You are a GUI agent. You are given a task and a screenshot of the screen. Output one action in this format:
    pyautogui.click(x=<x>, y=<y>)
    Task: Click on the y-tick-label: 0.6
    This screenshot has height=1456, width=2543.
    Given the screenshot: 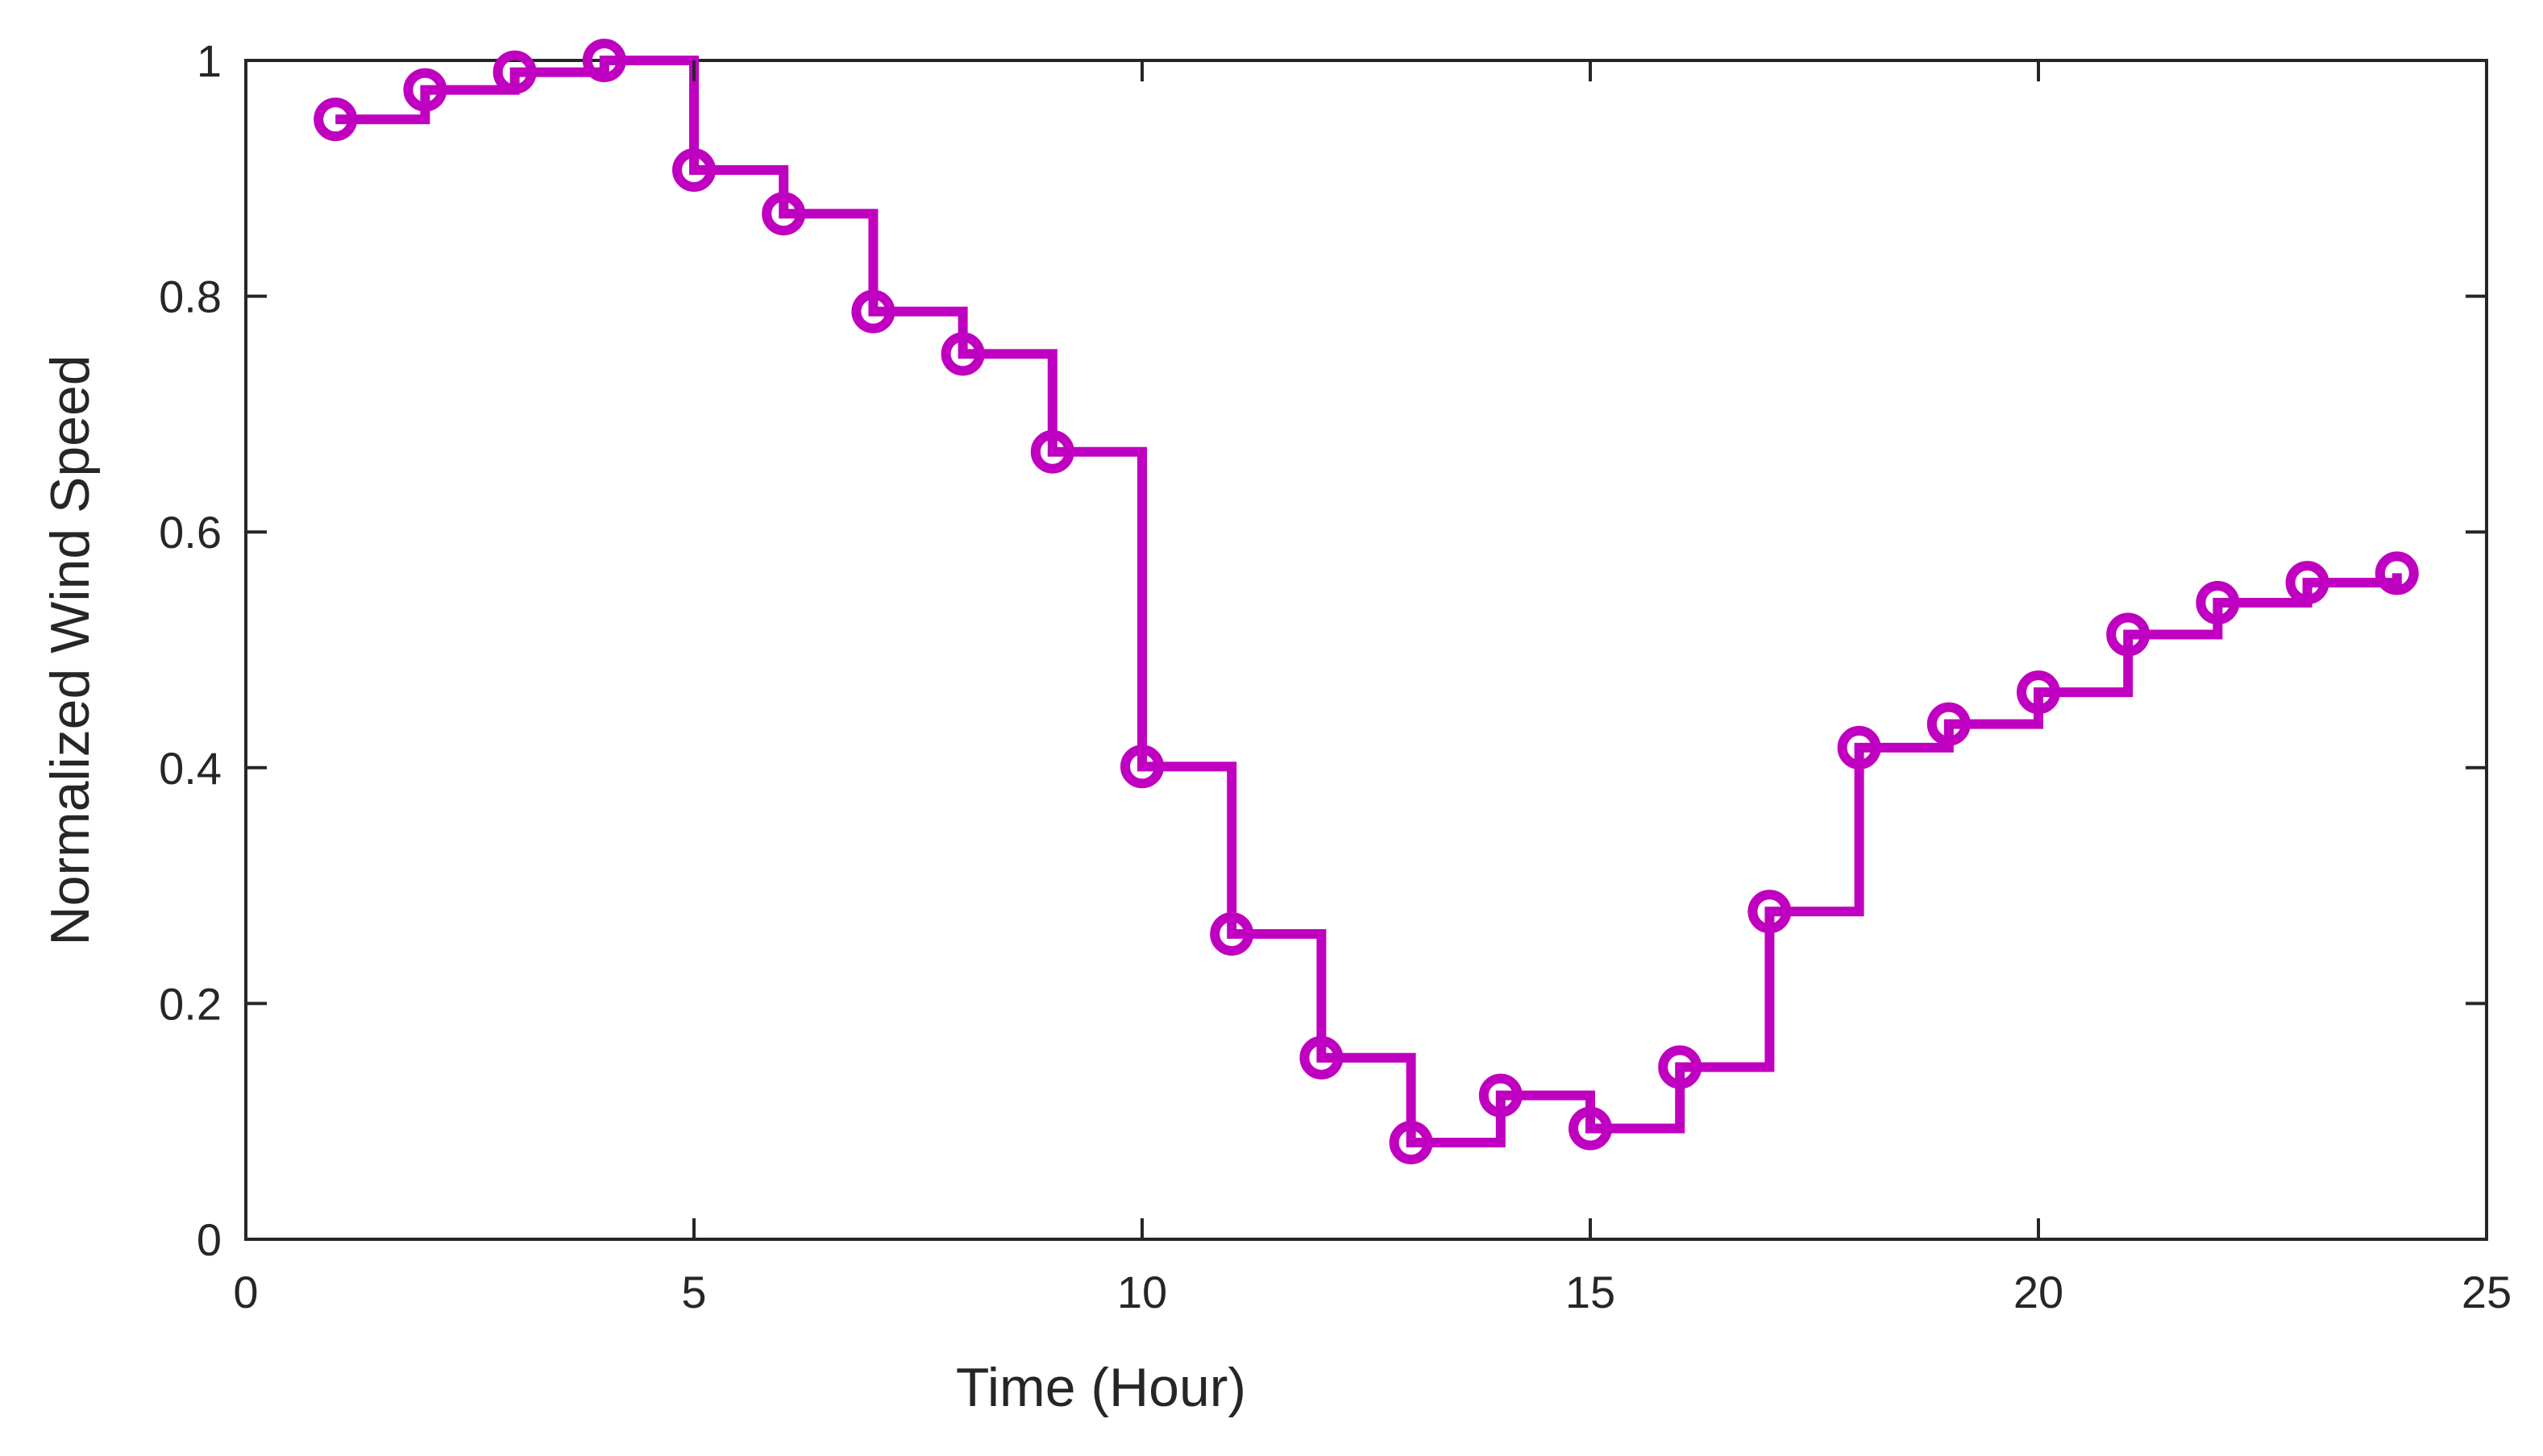 What is the action you would take?
    pyautogui.click(x=190, y=532)
    